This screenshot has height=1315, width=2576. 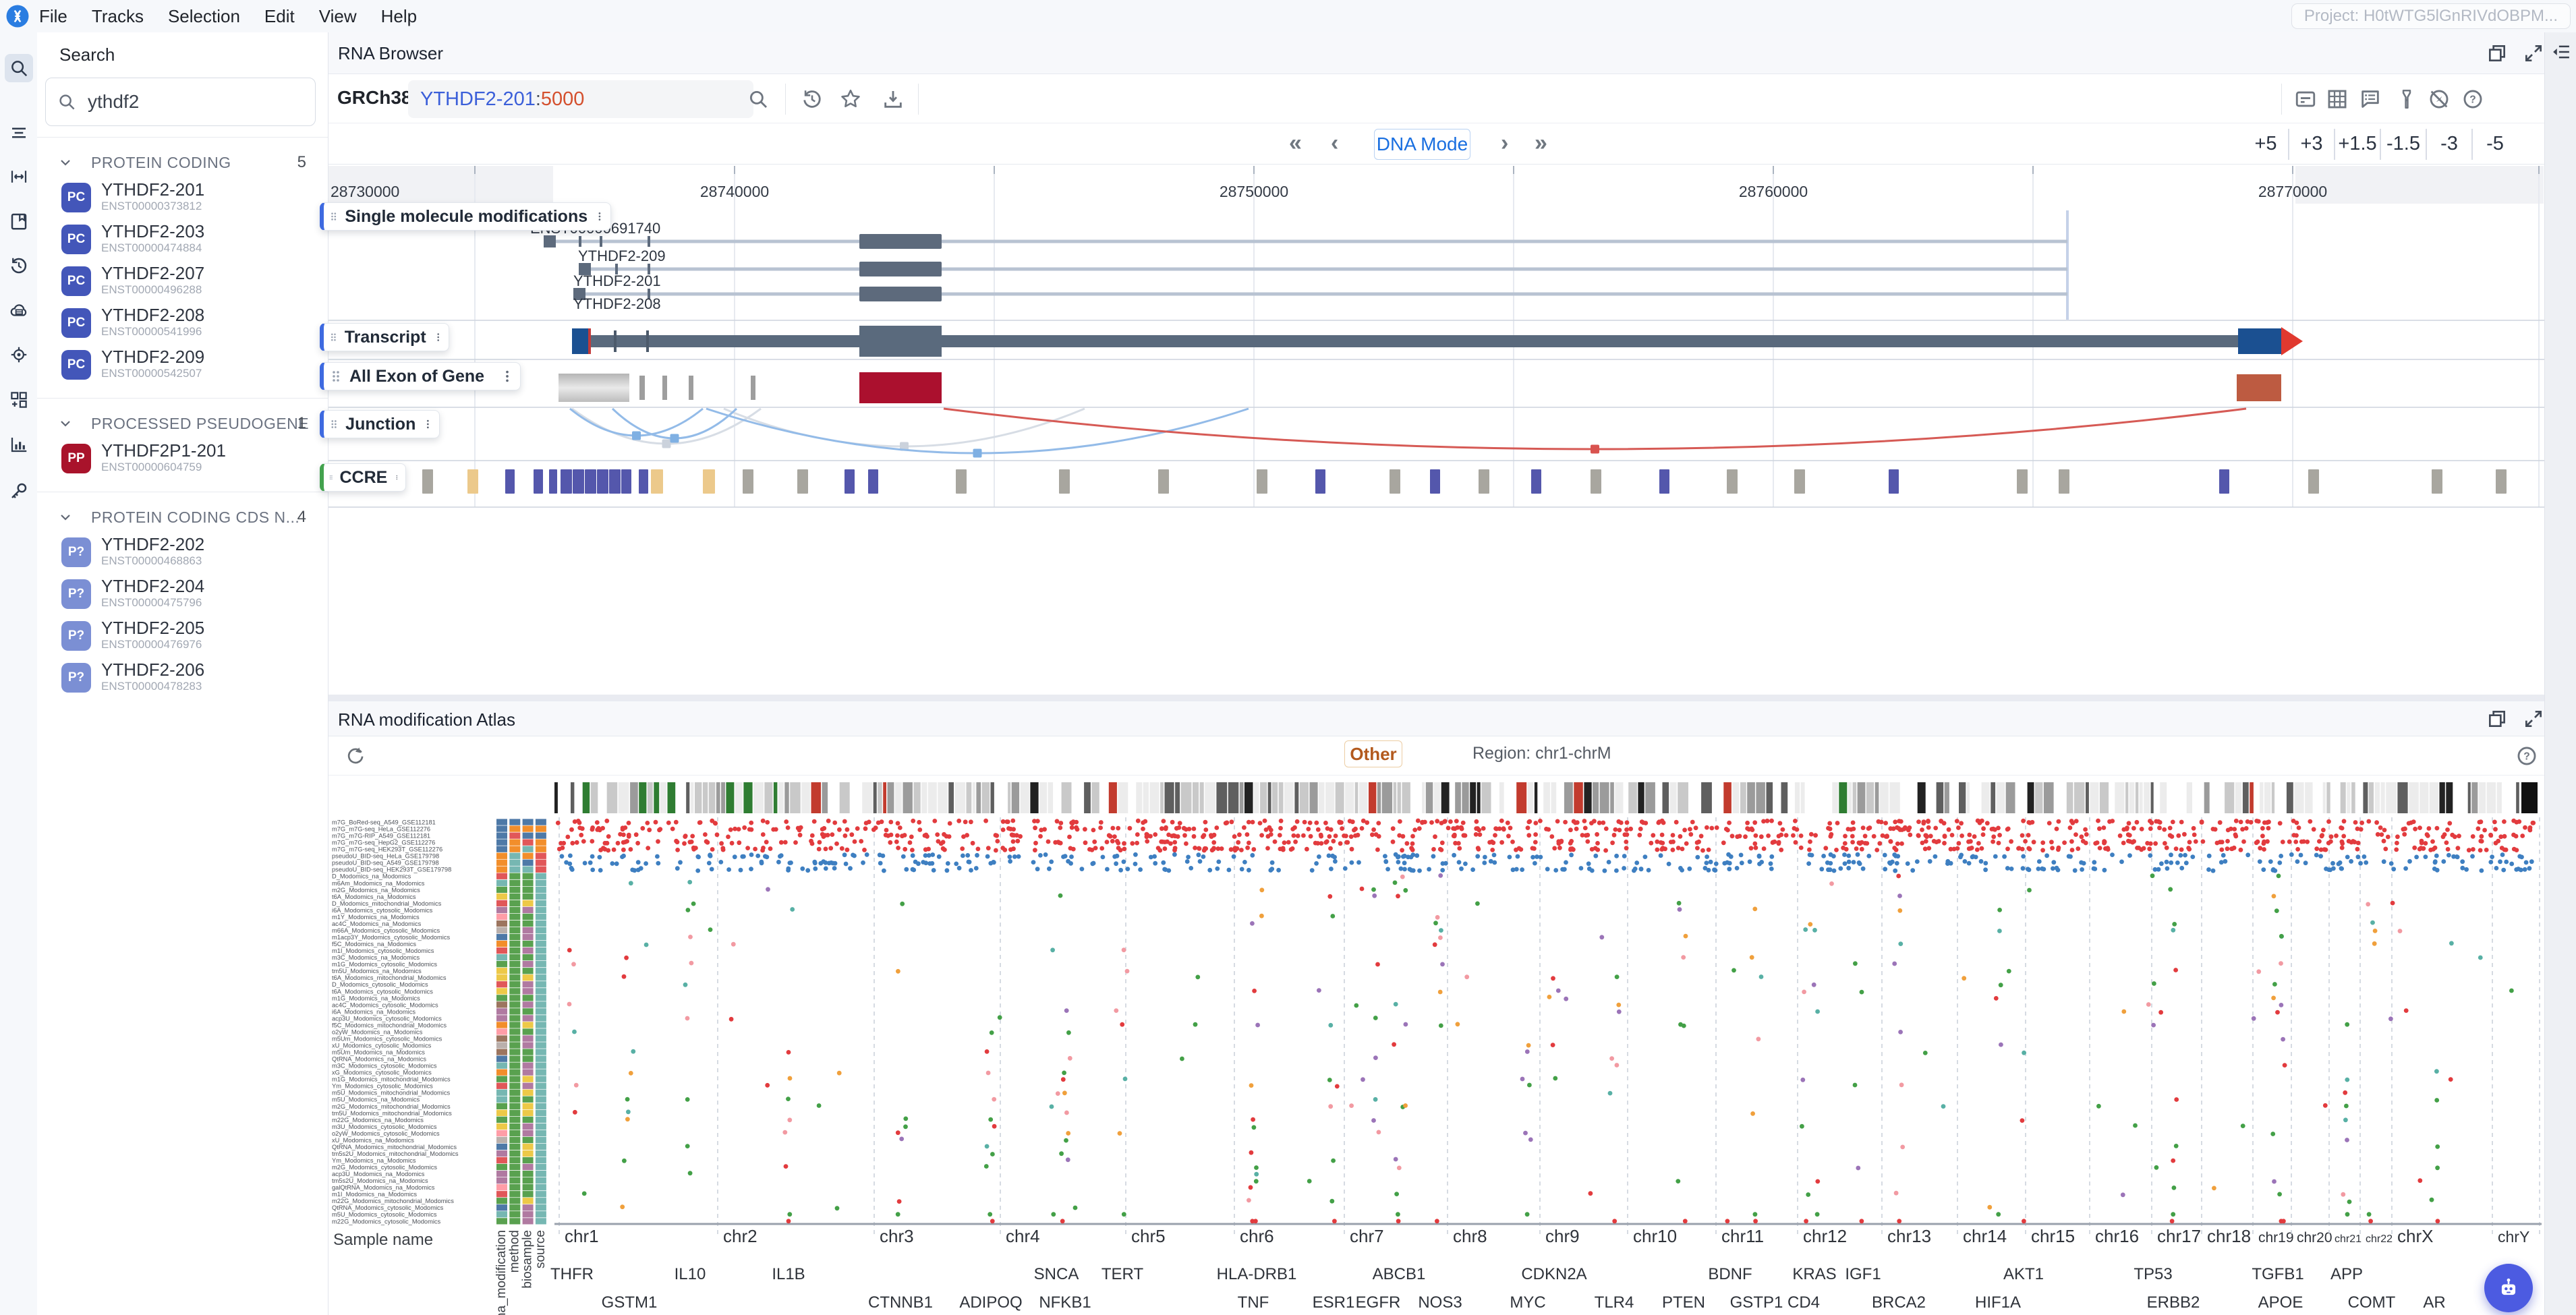 I want to click on search-icon, so click(x=19, y=68).